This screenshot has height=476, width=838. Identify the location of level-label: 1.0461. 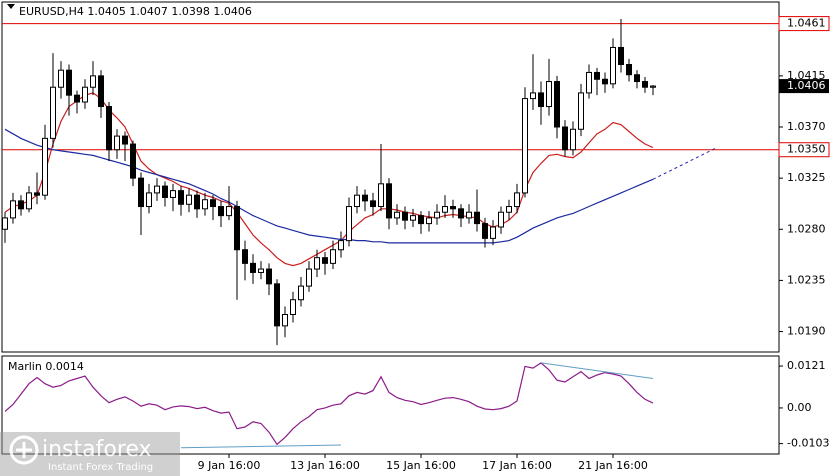
(806, 23).